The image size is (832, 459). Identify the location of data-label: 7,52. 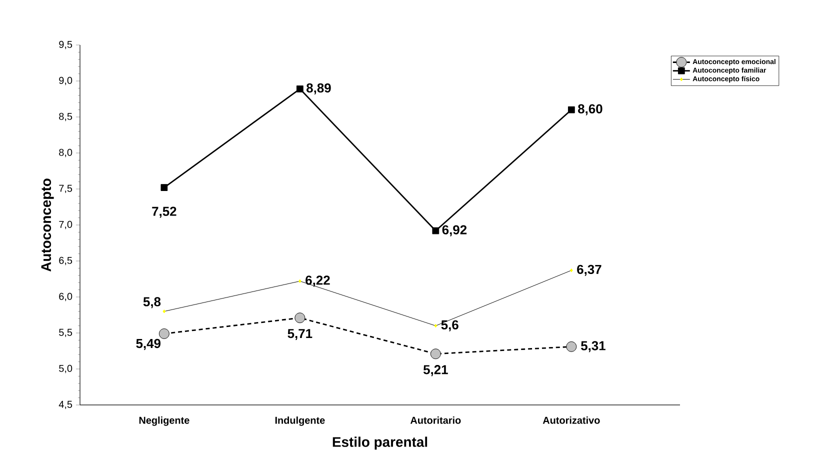
(164, 212).